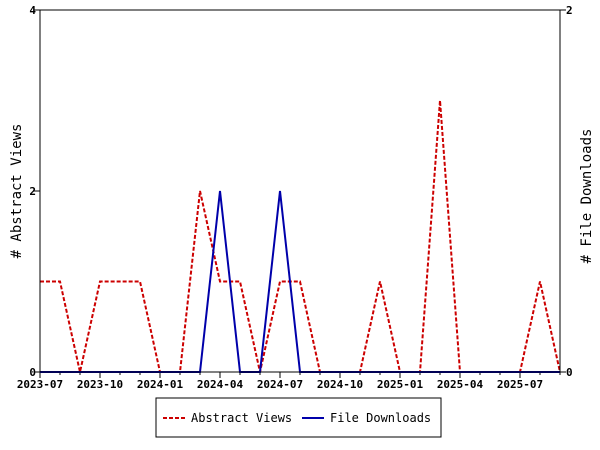  Describe the element at coordinates (380, 418) in the screenshot. I see `legend-label-file-downloads: File Downloads` at that location.